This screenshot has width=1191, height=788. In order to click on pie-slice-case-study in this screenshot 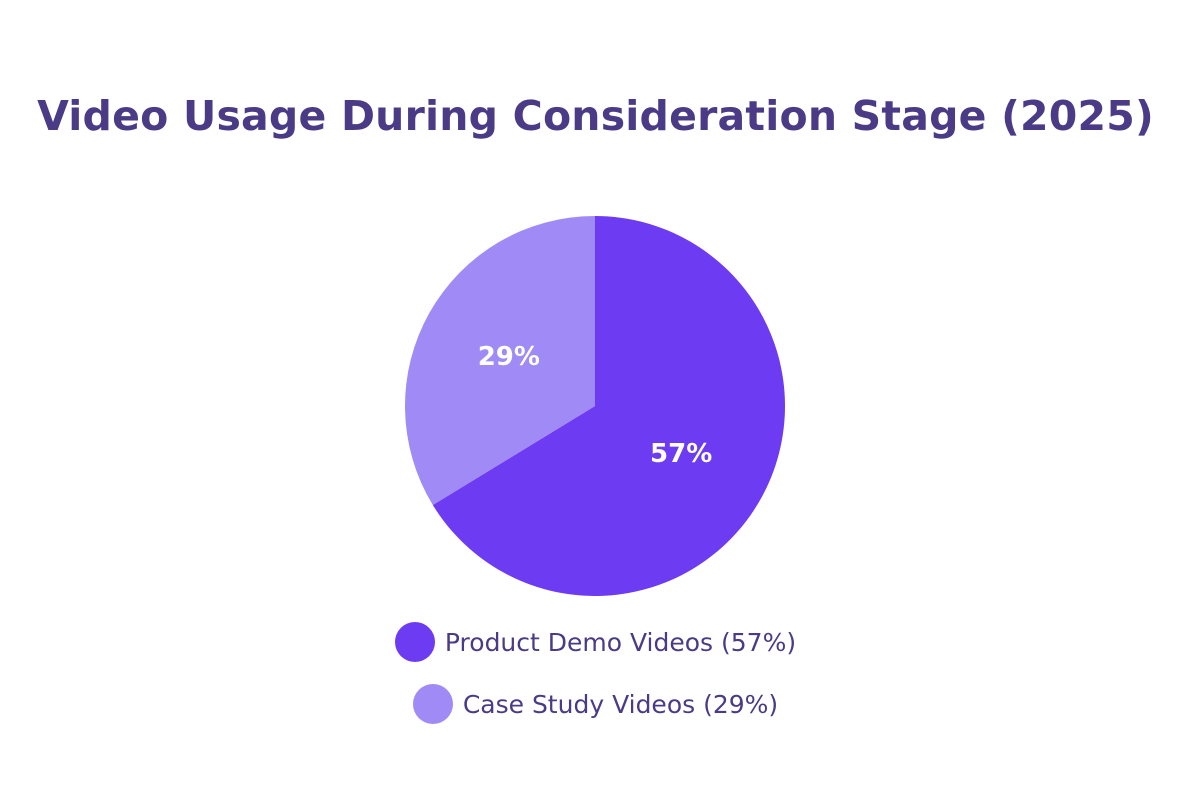, I will do `click(499, 360)`.